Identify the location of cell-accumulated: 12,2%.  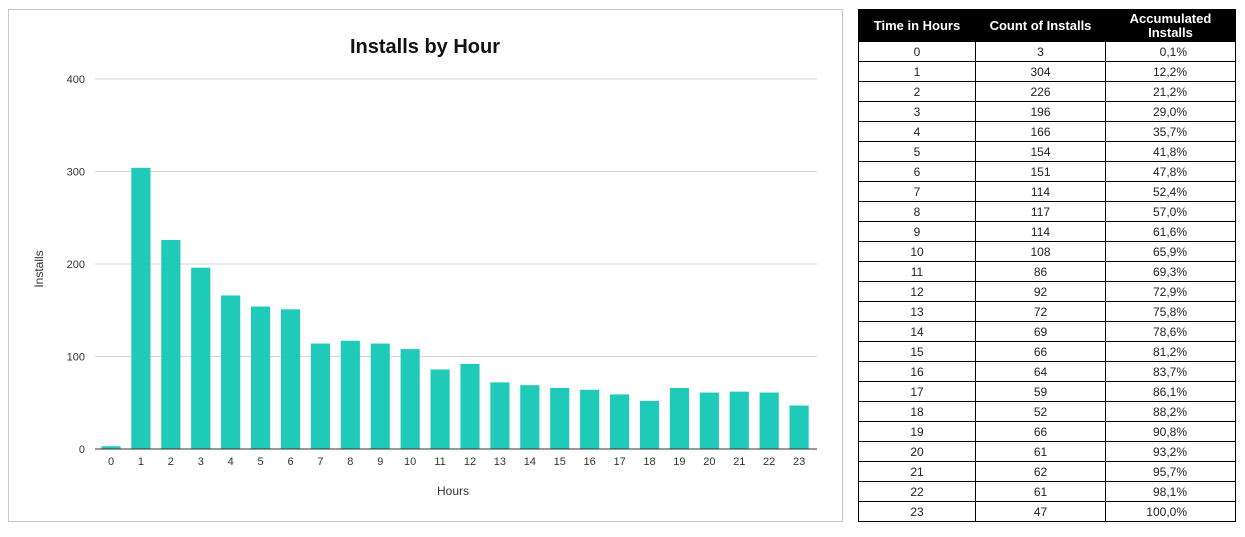
(1170, 71).